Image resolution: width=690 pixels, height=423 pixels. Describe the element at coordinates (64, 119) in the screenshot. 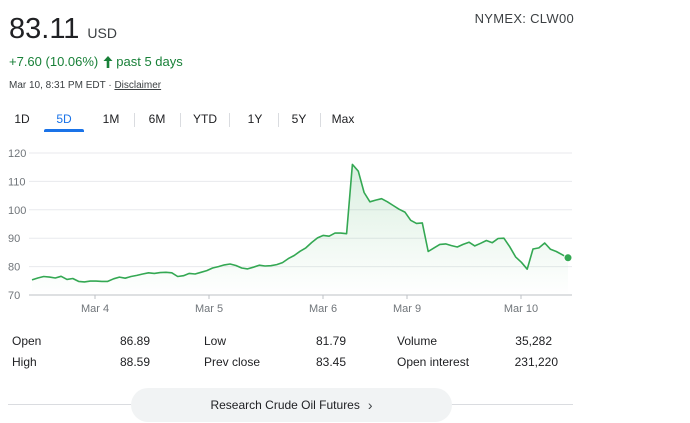

I see `tab-5d: 5D` at that location.